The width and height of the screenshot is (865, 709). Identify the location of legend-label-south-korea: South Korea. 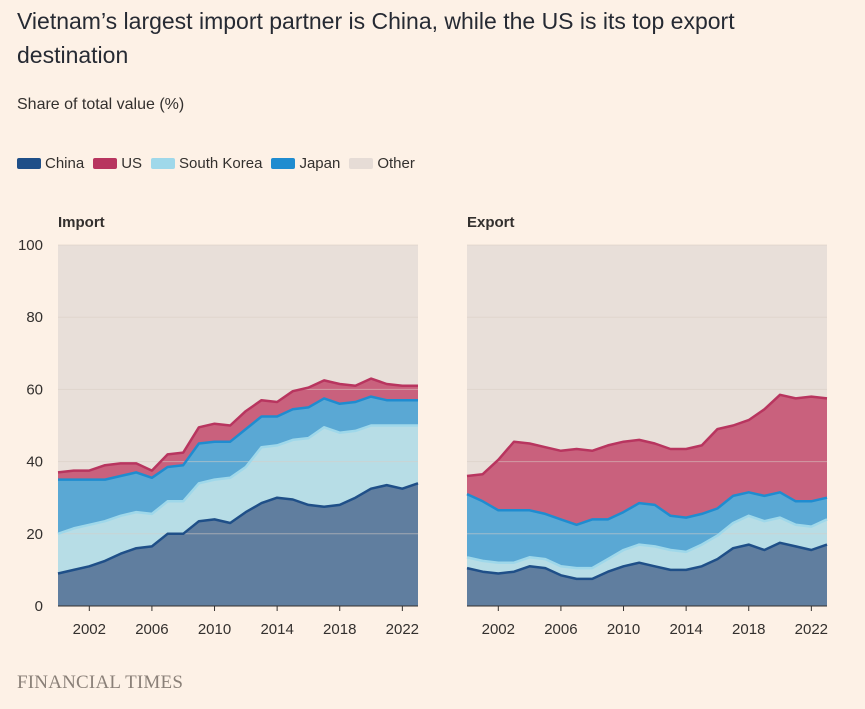
(221, 163).